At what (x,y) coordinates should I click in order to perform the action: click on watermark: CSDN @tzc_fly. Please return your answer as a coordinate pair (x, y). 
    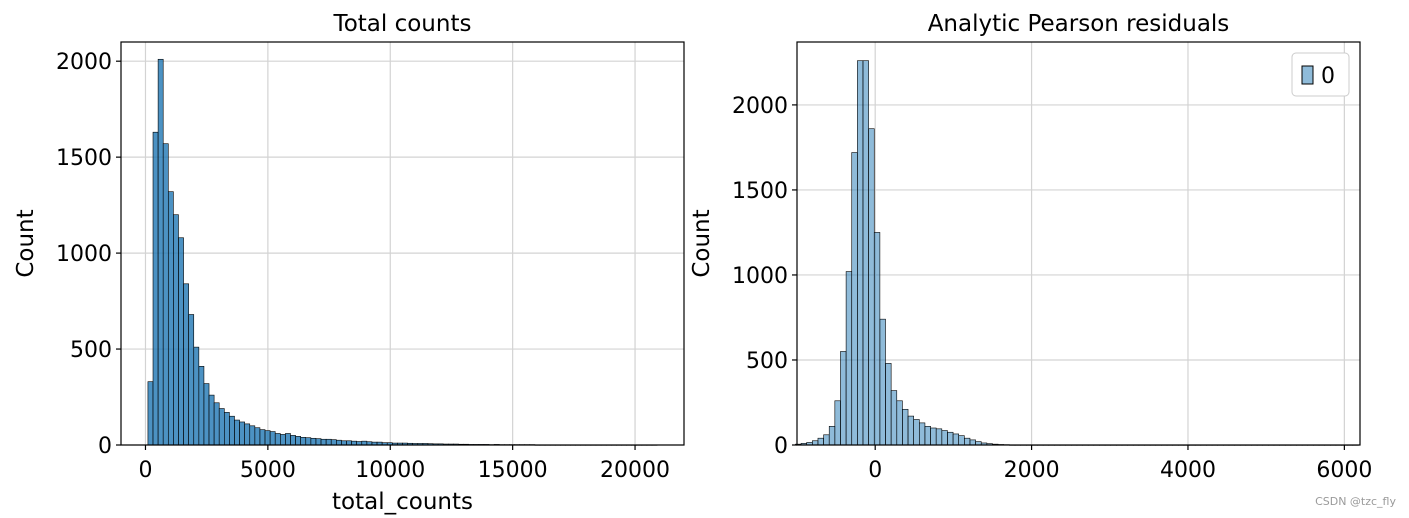
    Looking at the image, I should click on (1355, 501).